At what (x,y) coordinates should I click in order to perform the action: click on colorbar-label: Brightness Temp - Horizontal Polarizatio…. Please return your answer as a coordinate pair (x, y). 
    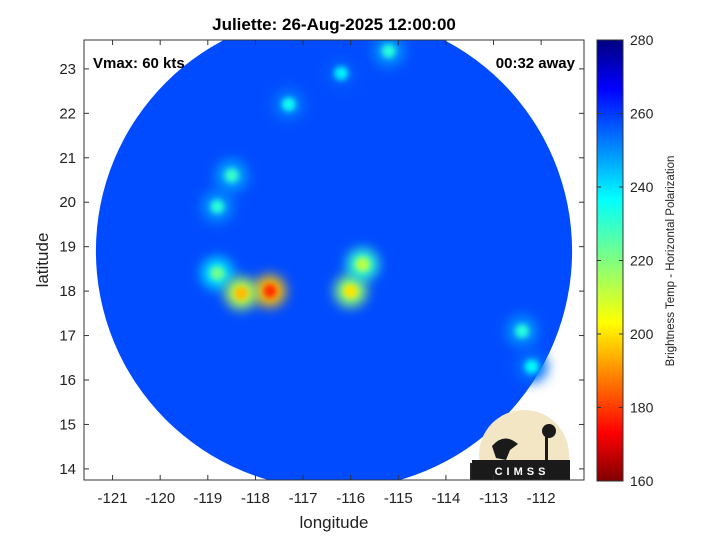
    Looking at the image, I should click on (671, 261).